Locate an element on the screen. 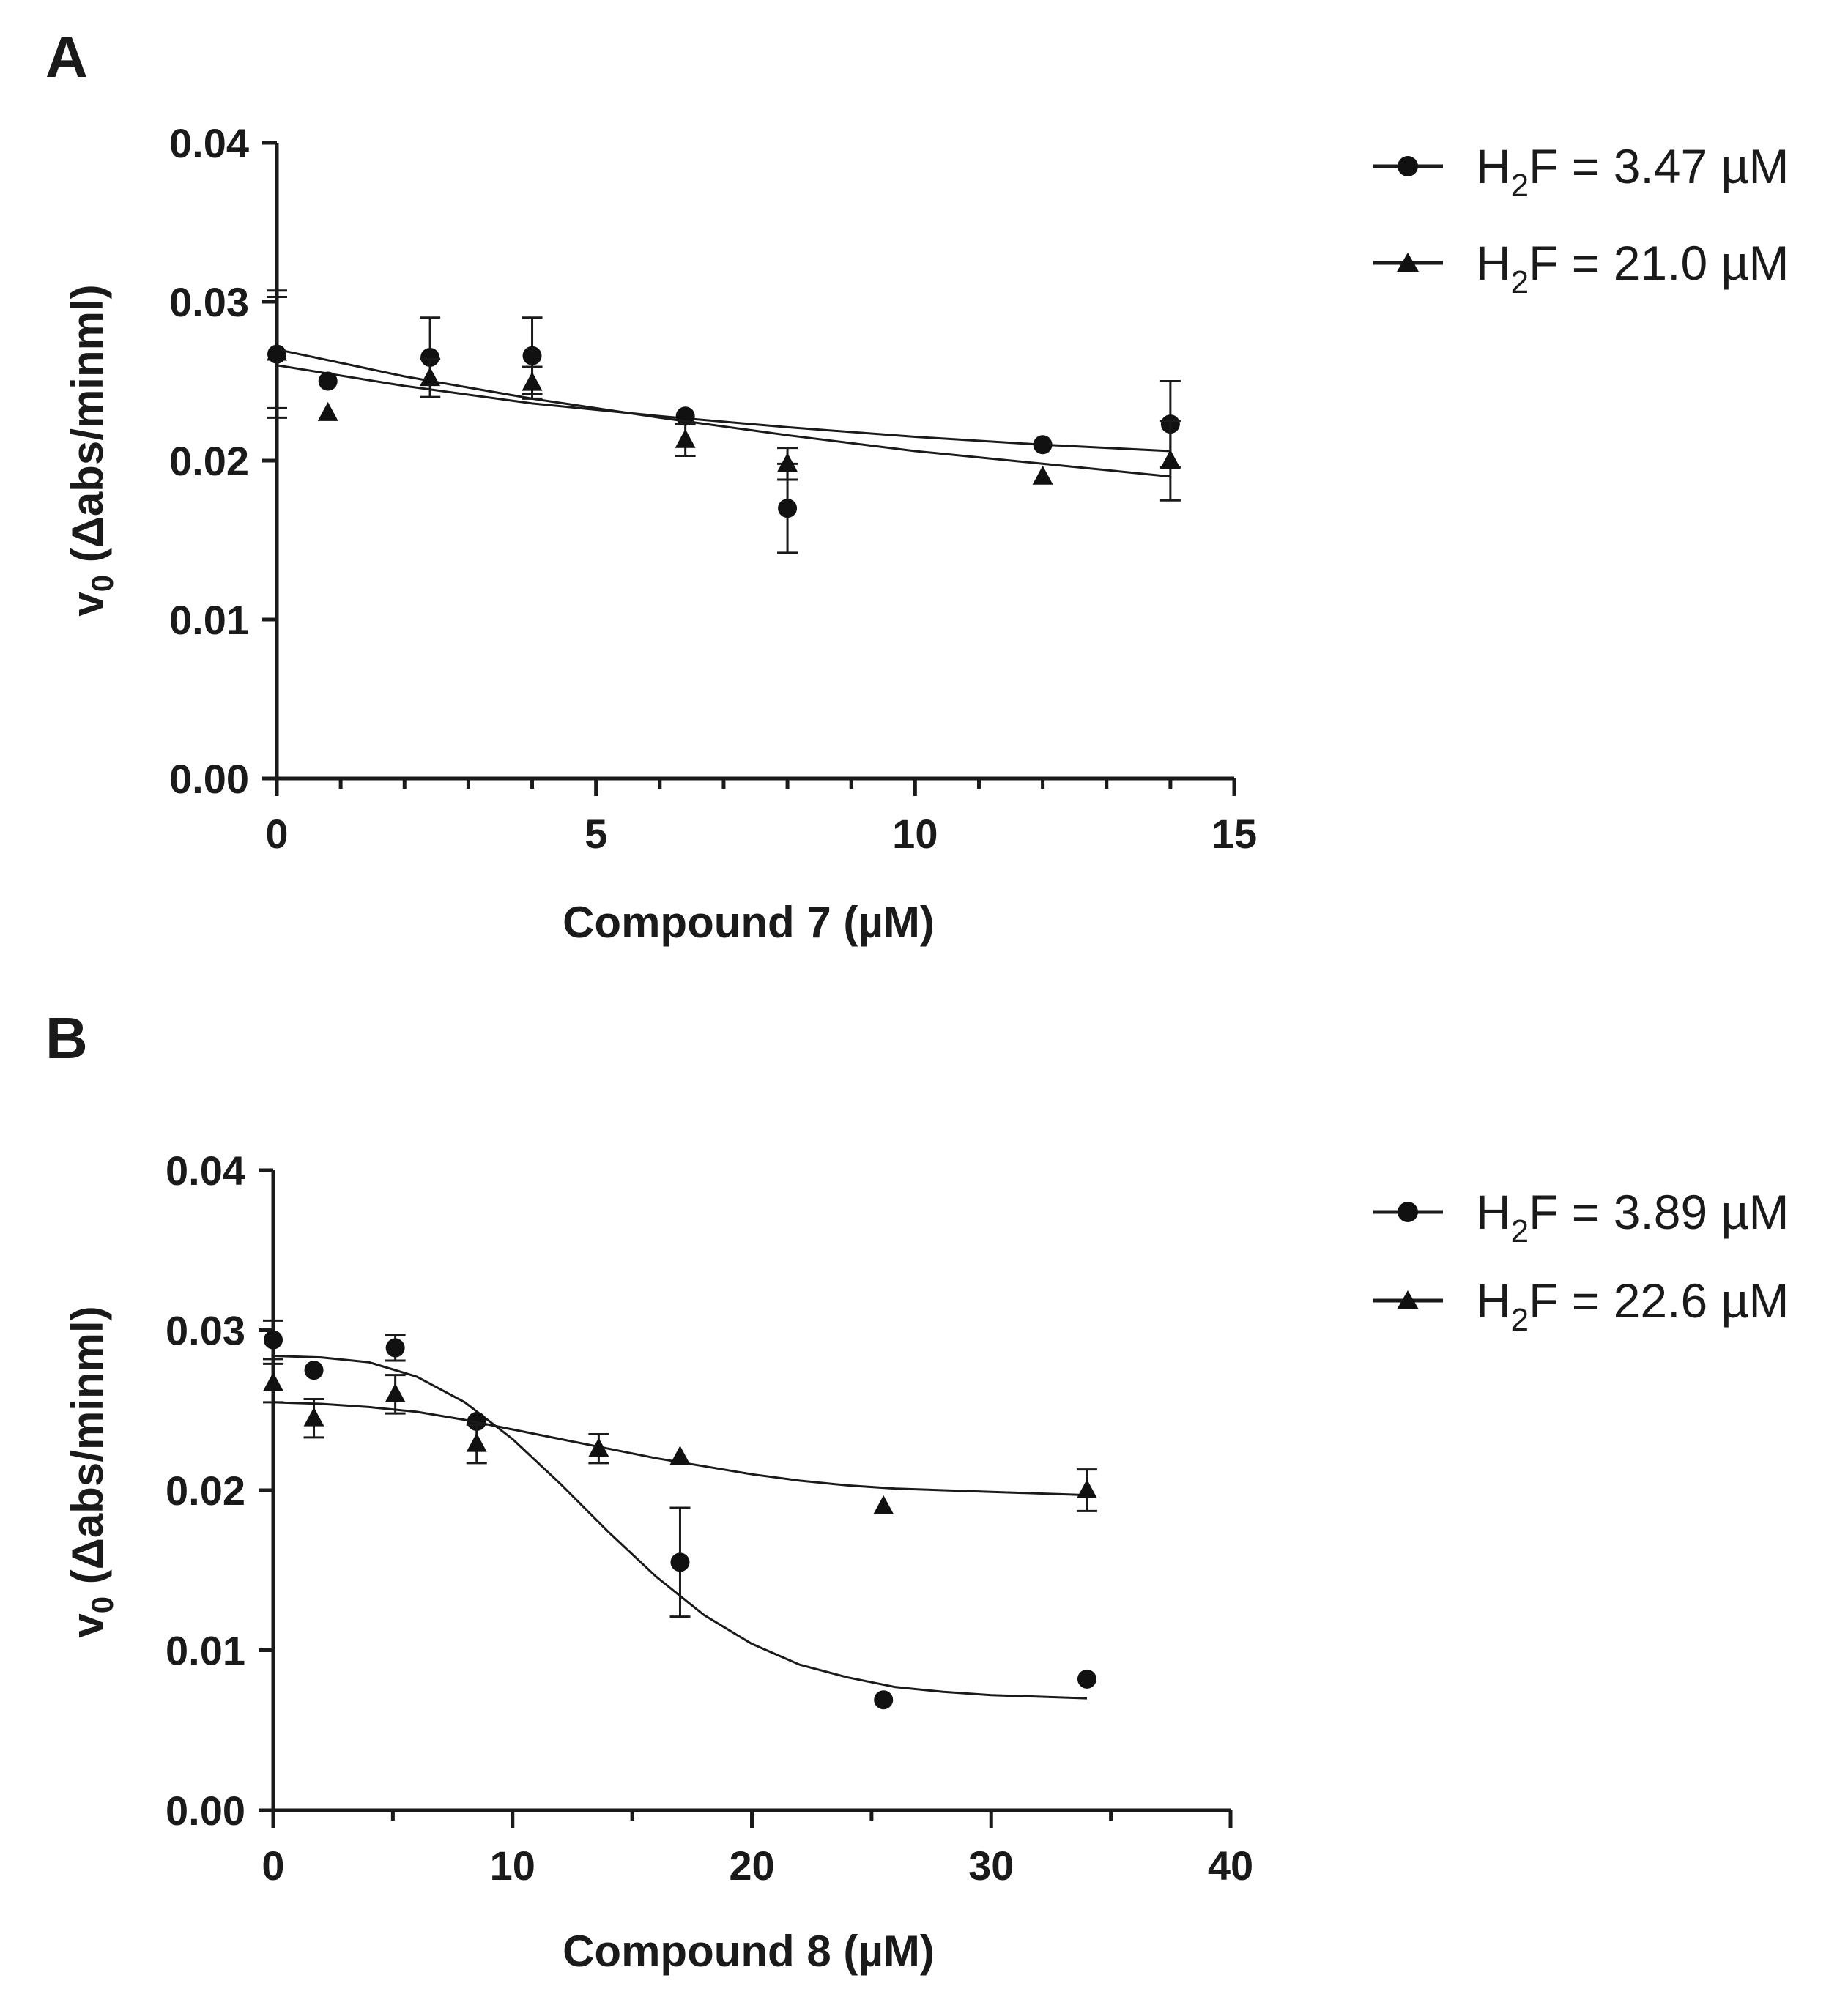 This screenshot has width=1848, height=1997. legend-item: H2F = 3.47 µM is located at coordinates (1581, 171).